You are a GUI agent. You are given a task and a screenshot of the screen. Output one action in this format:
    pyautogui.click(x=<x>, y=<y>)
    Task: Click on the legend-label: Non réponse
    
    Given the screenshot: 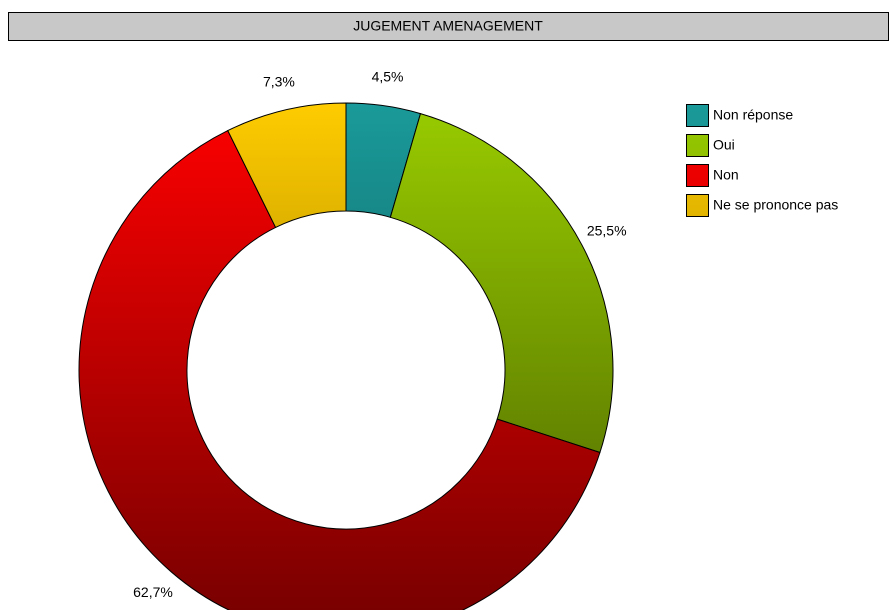 What is the action you would take?
    pyautogui.click(x=753, y=115)
    